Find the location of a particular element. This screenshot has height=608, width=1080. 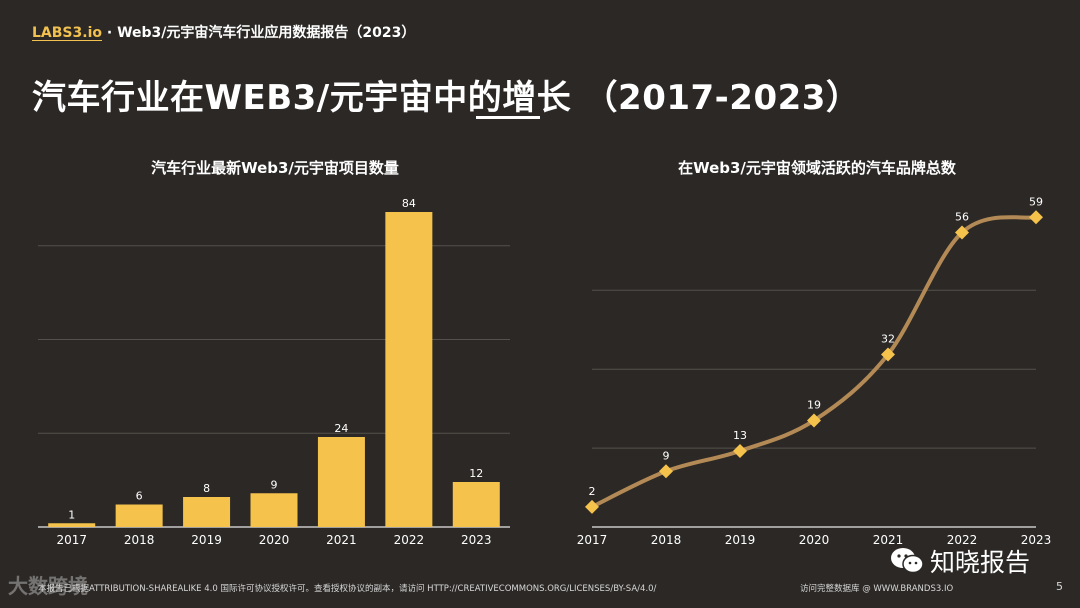

bar-value-label: 6 is located at coordinates (139, 496).